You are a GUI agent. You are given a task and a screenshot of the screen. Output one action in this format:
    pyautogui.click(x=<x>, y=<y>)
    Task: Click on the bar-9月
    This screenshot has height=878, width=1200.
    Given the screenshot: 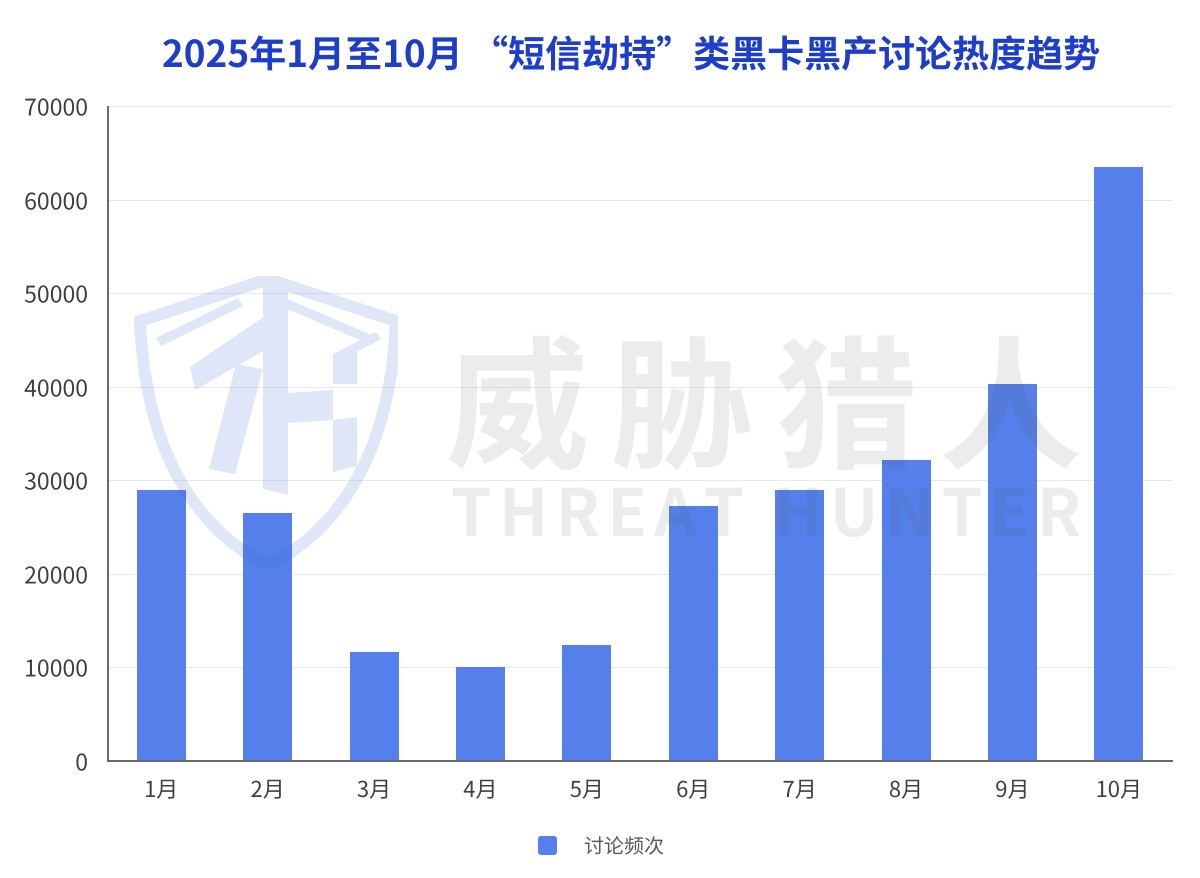 What is the action you would take?
    pyautogui.click(x=1012, y=572)
    